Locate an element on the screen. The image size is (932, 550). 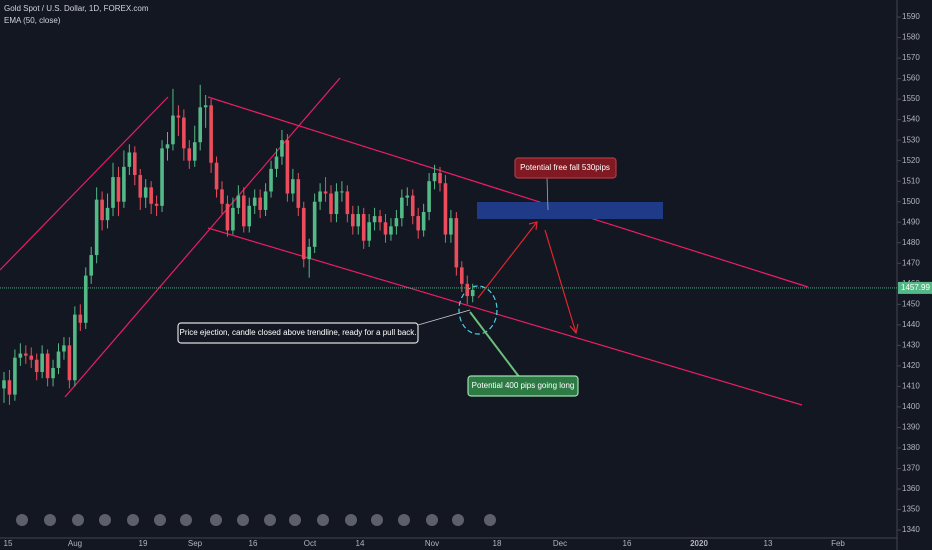
y-tick-label: 1350 is located at coordinates (911, 509).